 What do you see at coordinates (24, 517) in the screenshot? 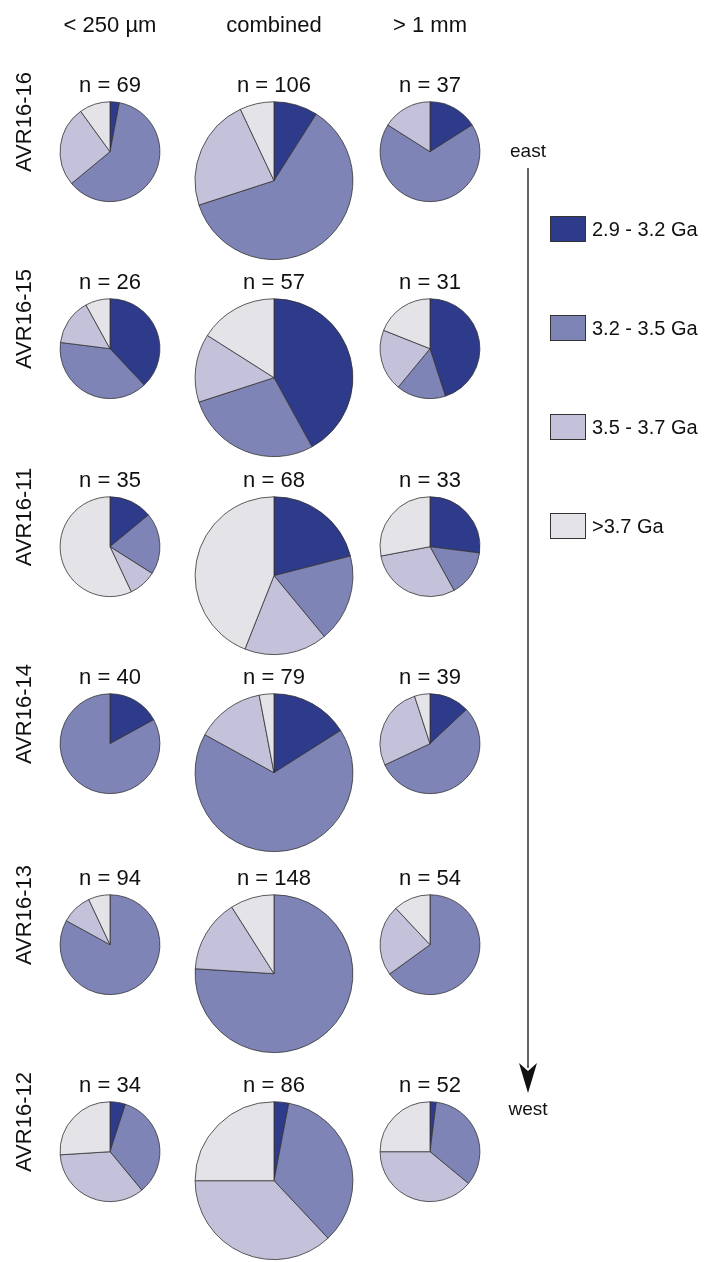
I see `text: AVR16-11` at bounding box center [24, 517].